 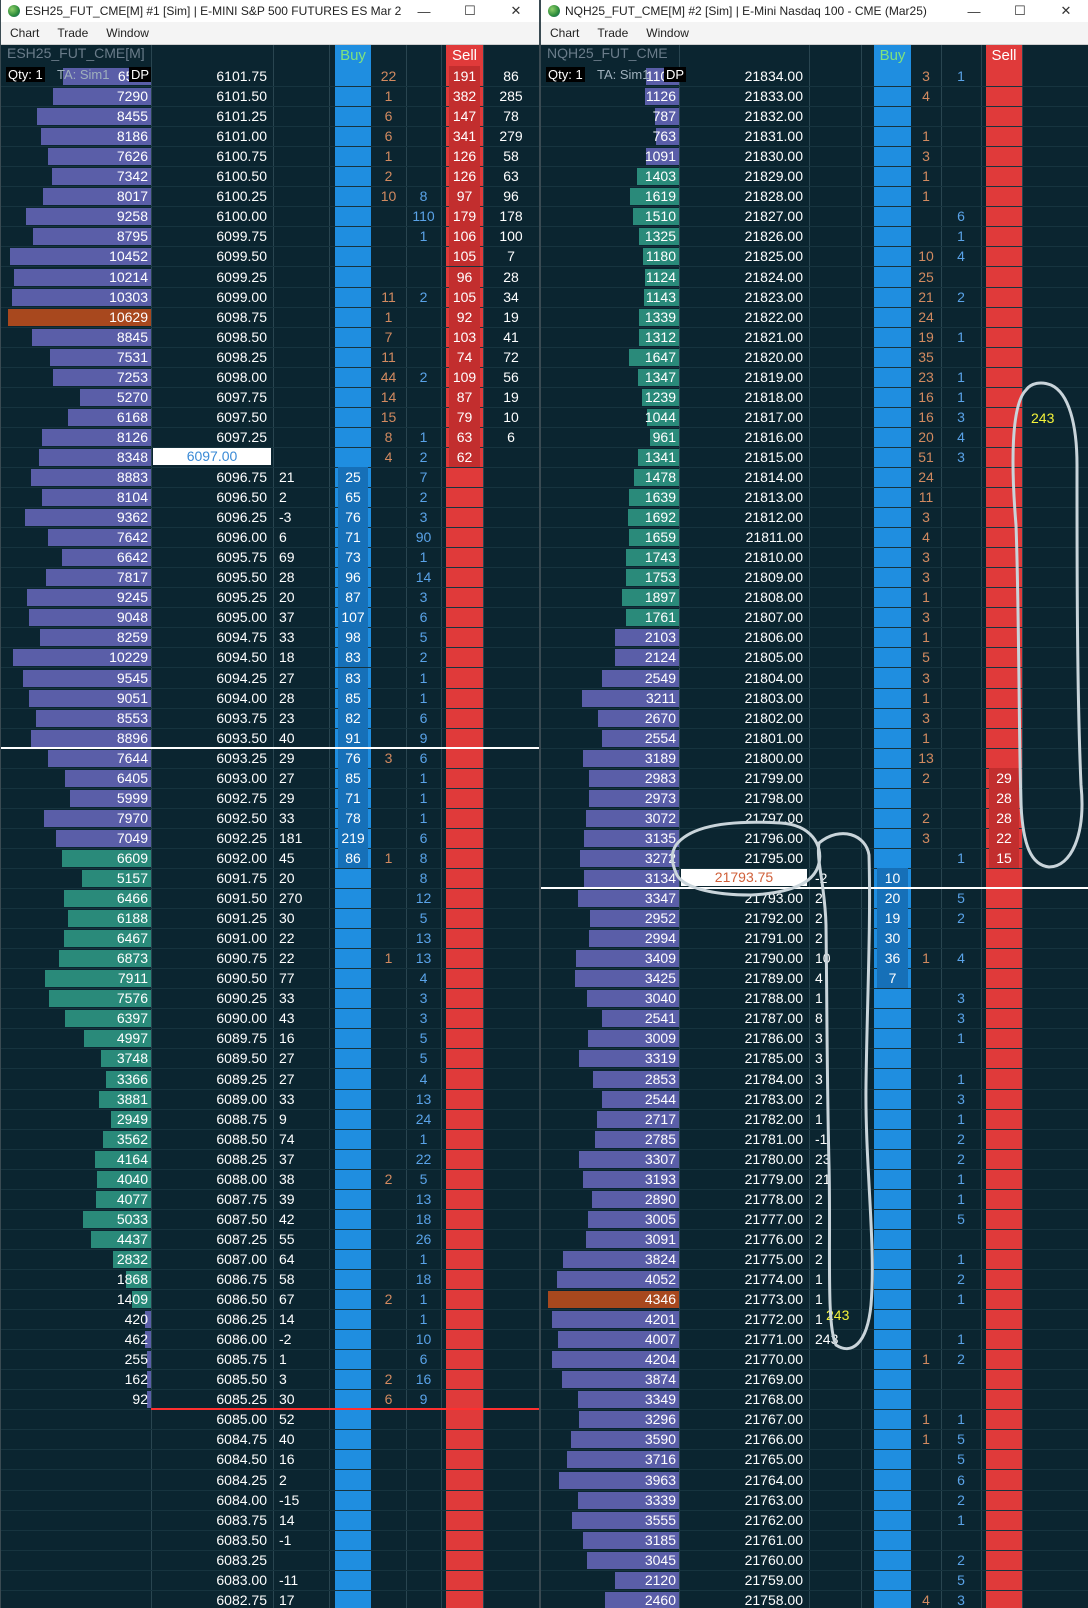 I want to click on ladder-row: 4040 6088.00 38 2 5, so click(x=270, y=1179).